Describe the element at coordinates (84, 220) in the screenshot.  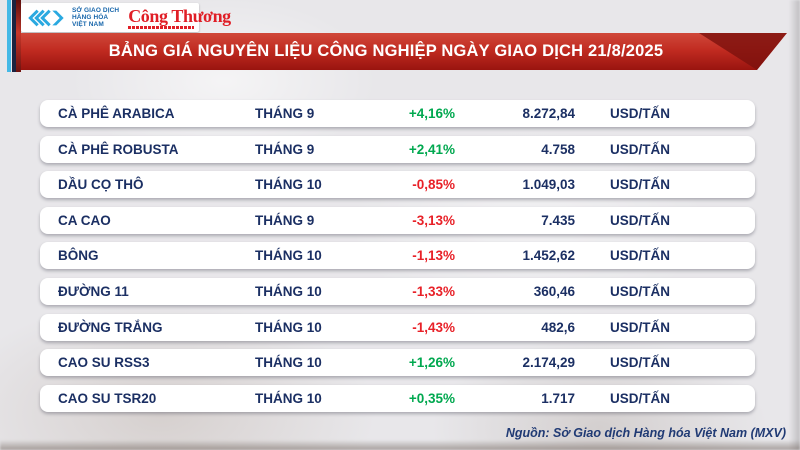
I see `commodity-name: CA CAO` at that location.